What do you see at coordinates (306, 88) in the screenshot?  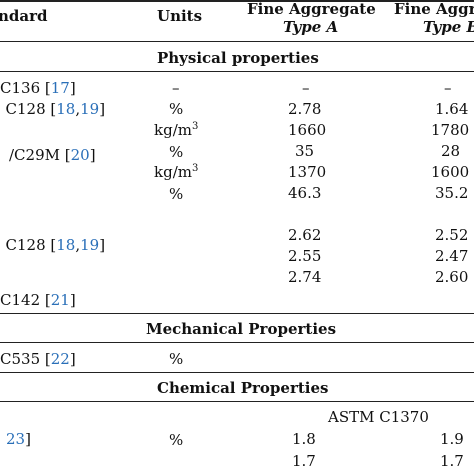 I see `type-a-cell: –` at bounding box center [306, 88].